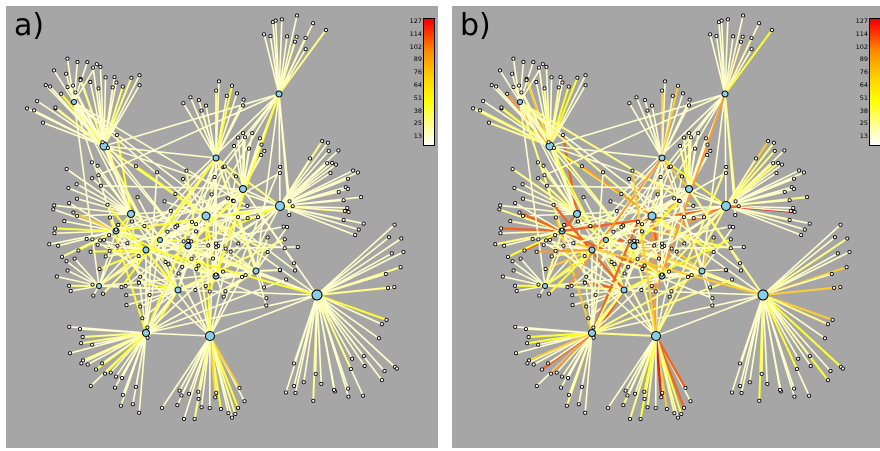 The height and width of the screenshot is (451, 880). Describe the element at coordinates (861, 46) in the screenshot. I see `colorbar-tick-label: 102` at that location.